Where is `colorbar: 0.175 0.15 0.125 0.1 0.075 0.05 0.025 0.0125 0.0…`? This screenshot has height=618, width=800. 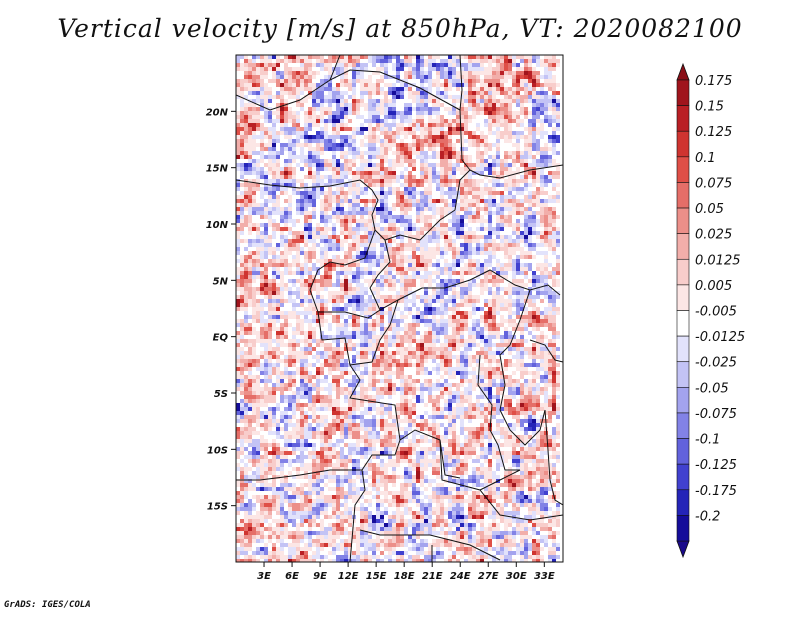 colorbar: 0.175 0.15 0.125 0.1 0.075 0.05 0.025 0.0125 0.0… is located at coordinates (710, 310).